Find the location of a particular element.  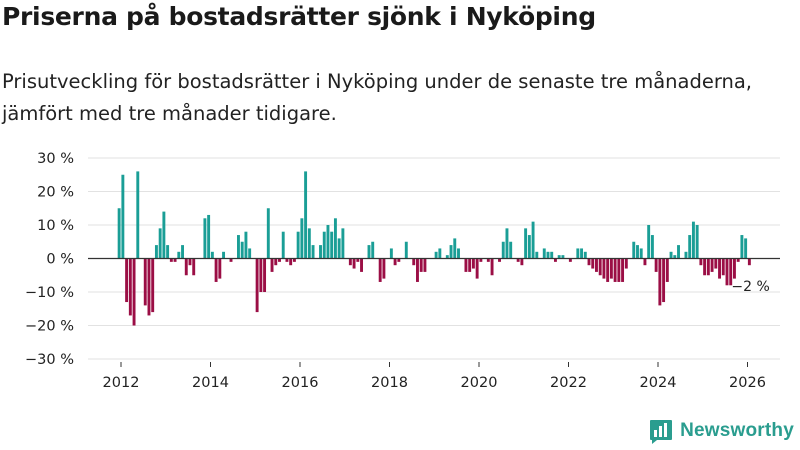

y-tick-label: −10 % is located at coordinates (49, 293).